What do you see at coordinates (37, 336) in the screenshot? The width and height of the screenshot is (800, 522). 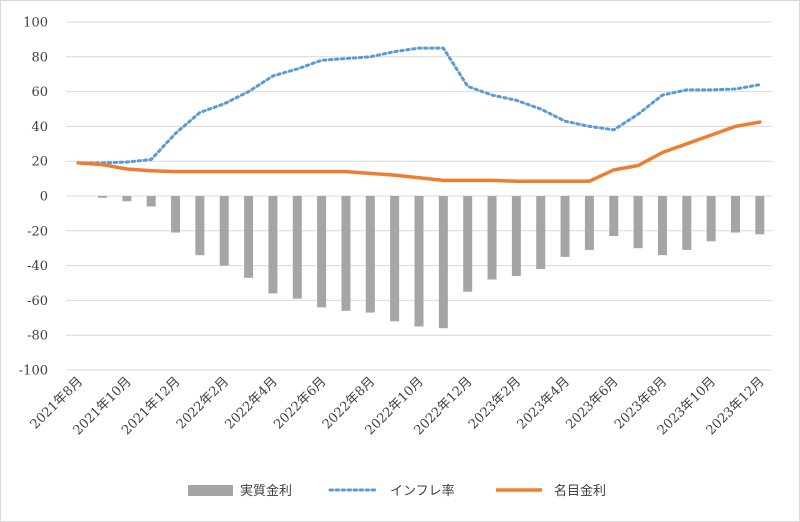 I see `y-tick-label: -80` at bounding box center [37, 336].